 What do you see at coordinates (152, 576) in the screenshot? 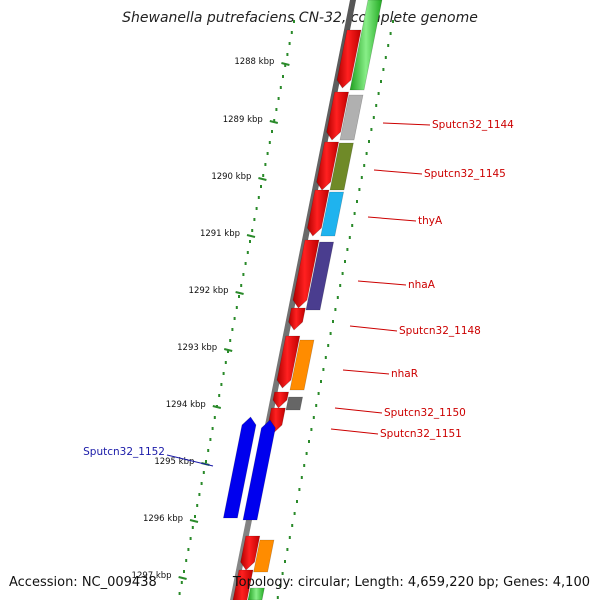
I see `ruler-tick-label: 1297 kbp` at bounding box center [152, 576].